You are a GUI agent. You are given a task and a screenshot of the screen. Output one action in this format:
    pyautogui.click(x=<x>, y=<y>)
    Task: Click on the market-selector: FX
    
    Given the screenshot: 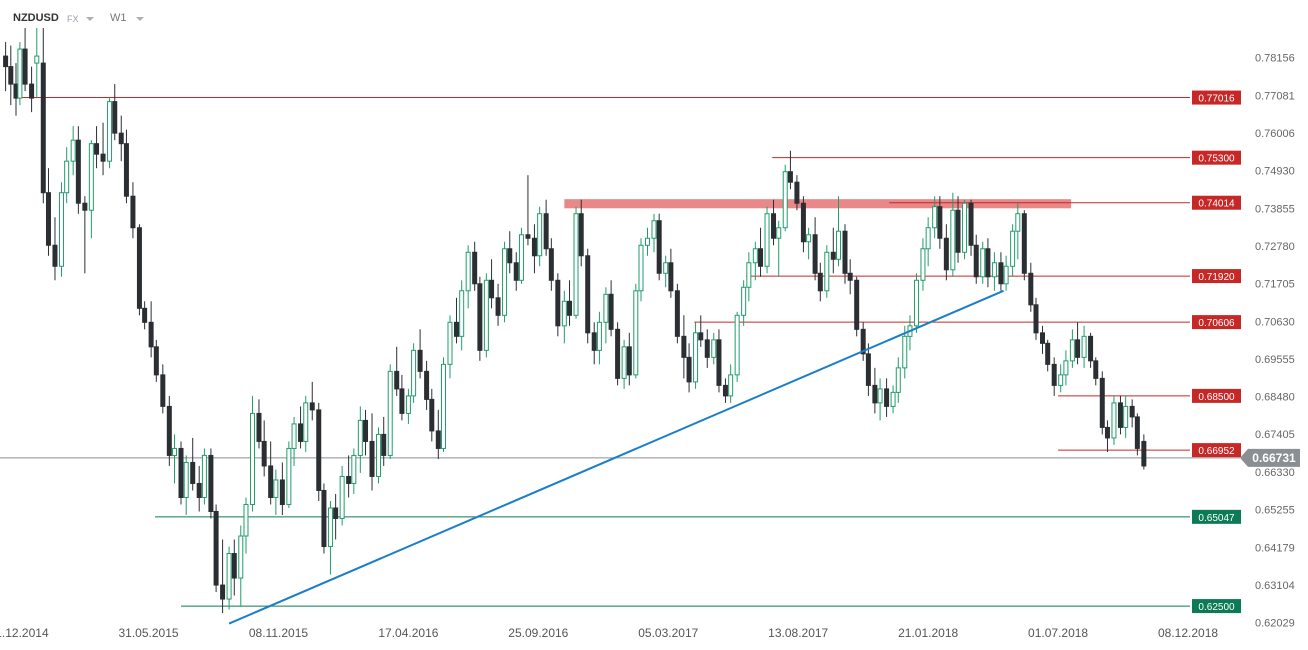 What is the action you would take?
    pyautogui.click(x=73, y=19)
    